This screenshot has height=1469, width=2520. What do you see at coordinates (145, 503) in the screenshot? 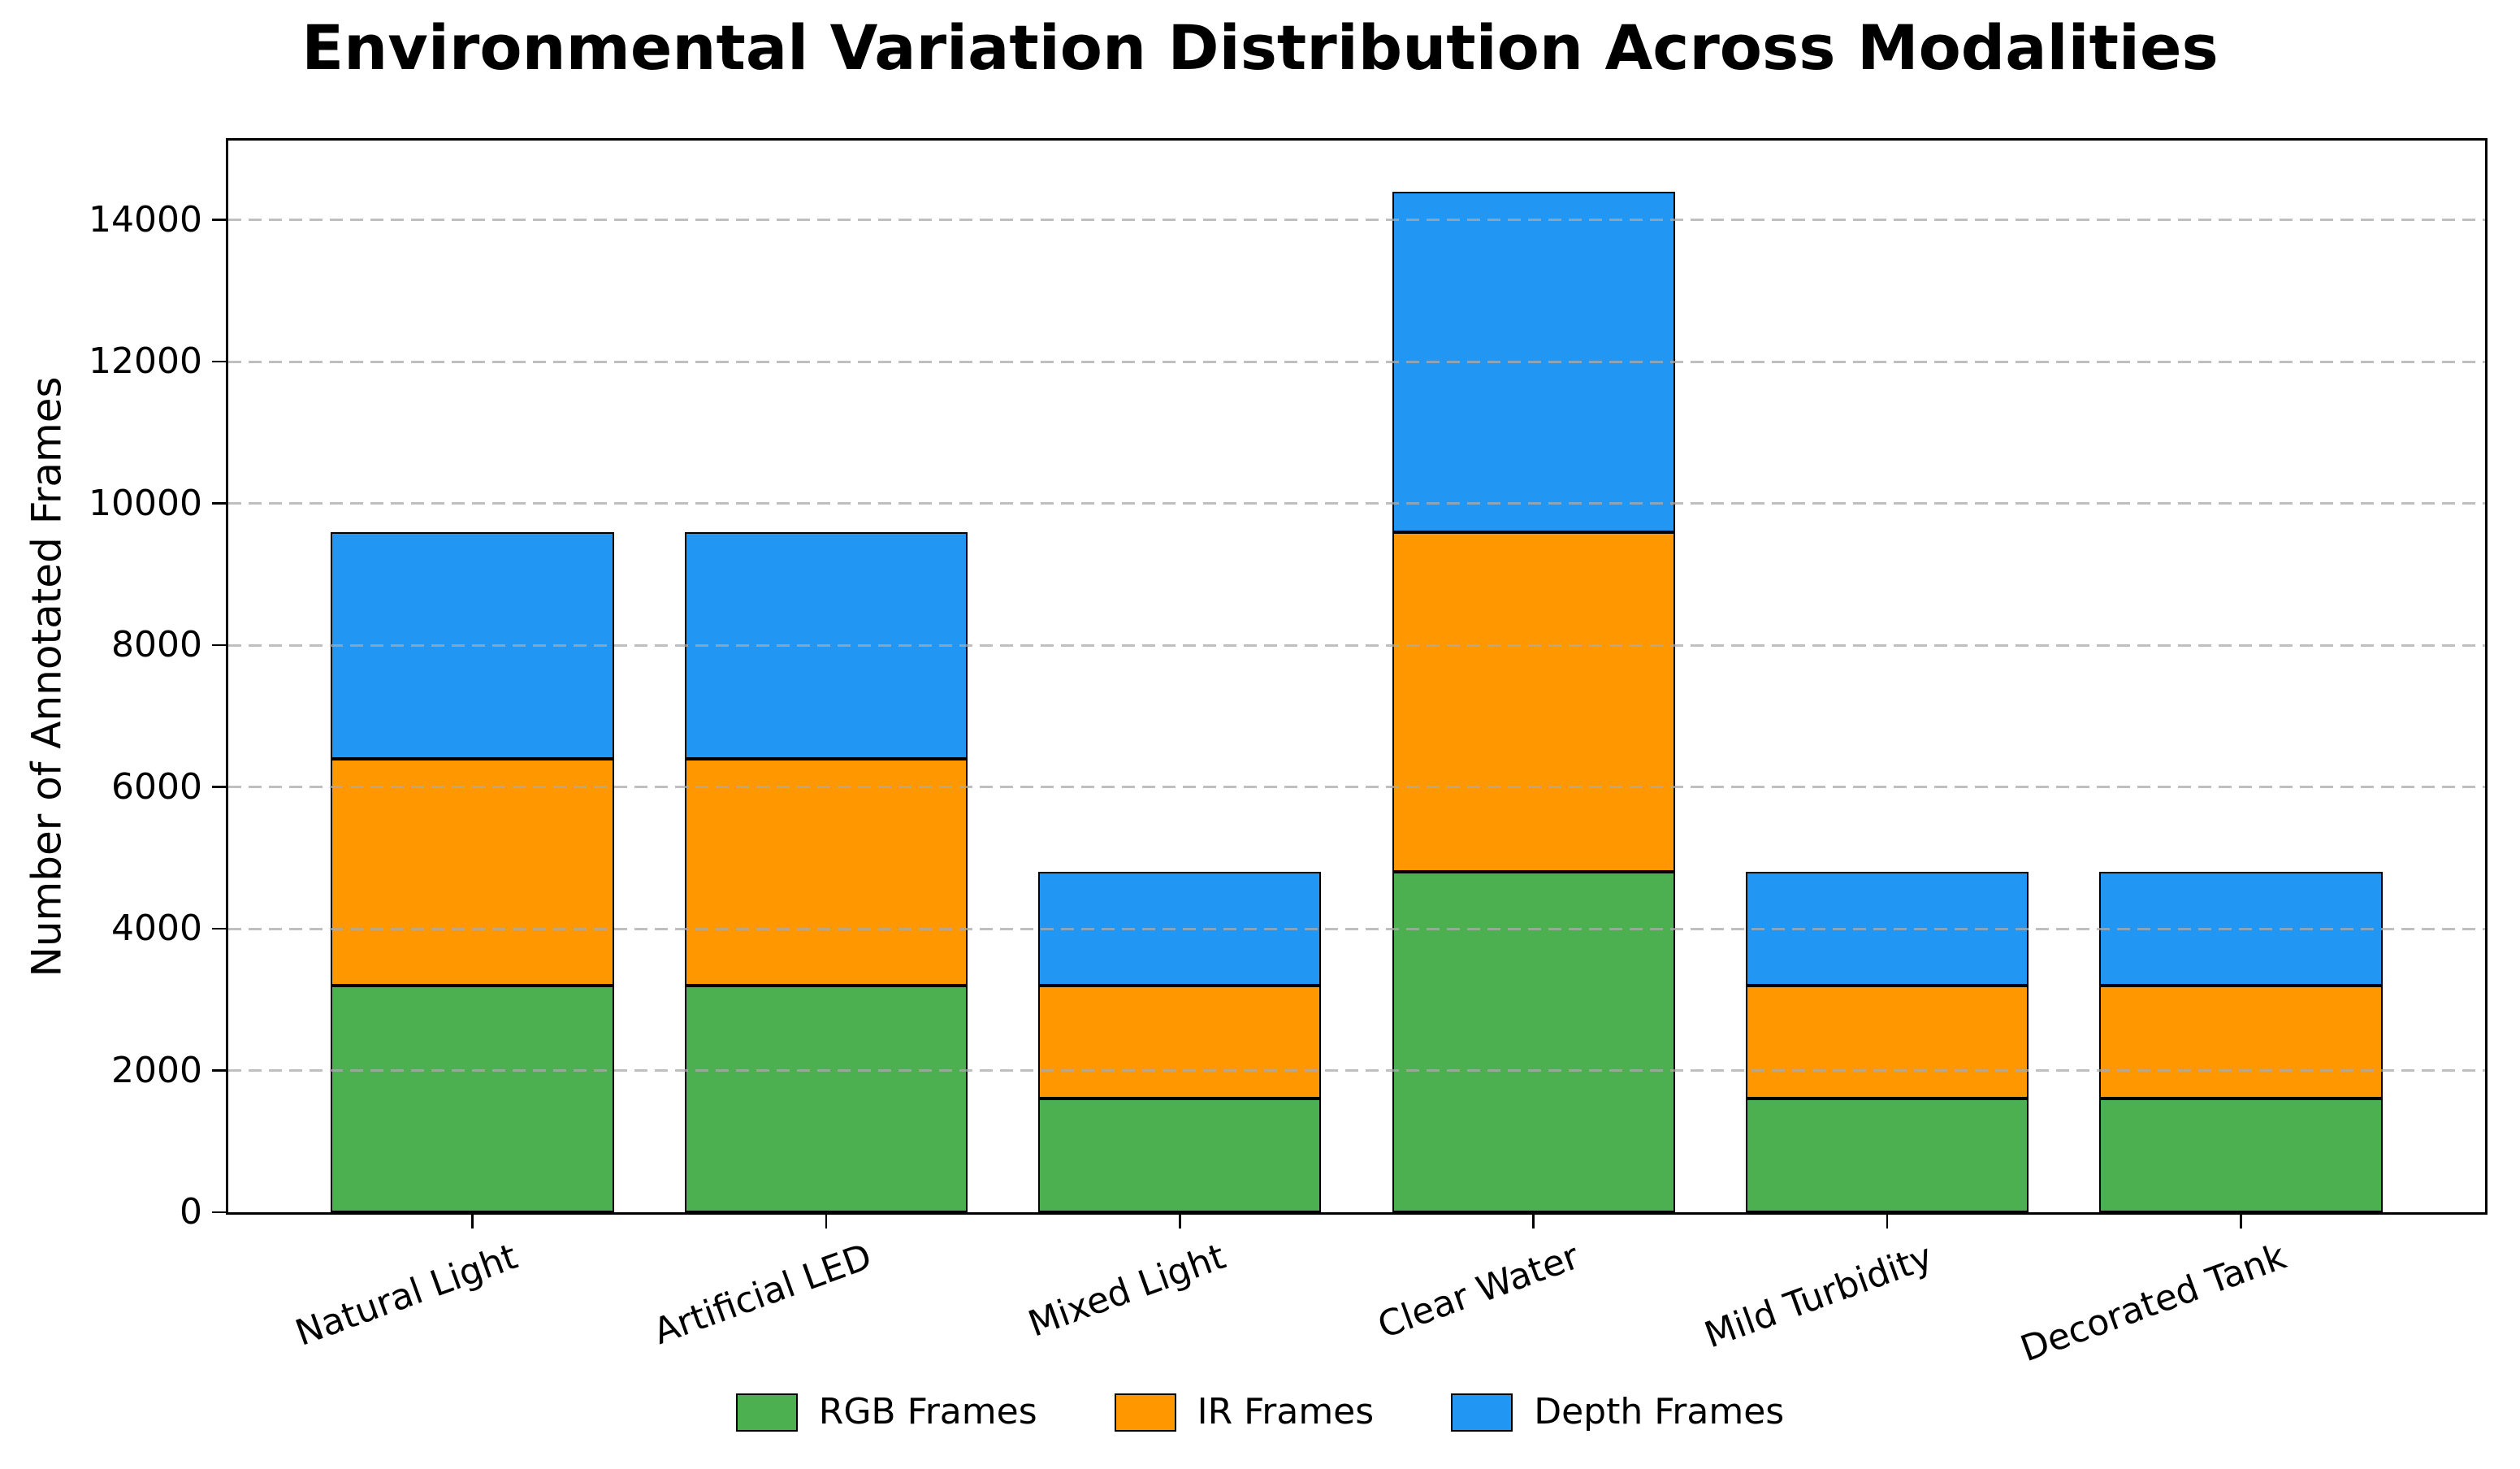
I see `y-tick-label: 10000` at bounding box center [145, 503].